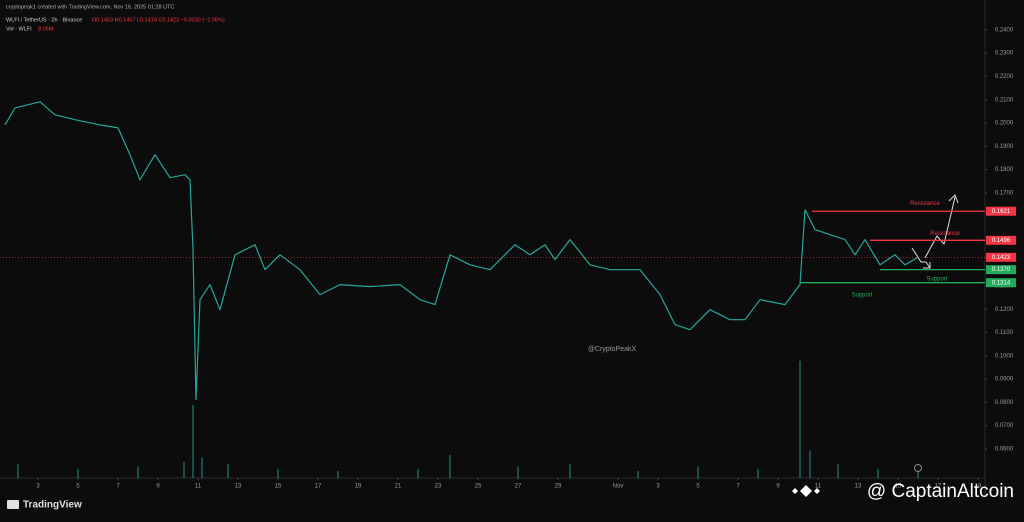 The image size is (1024, 522). I want to click on x-tick-label: 21, so click(398, 487).